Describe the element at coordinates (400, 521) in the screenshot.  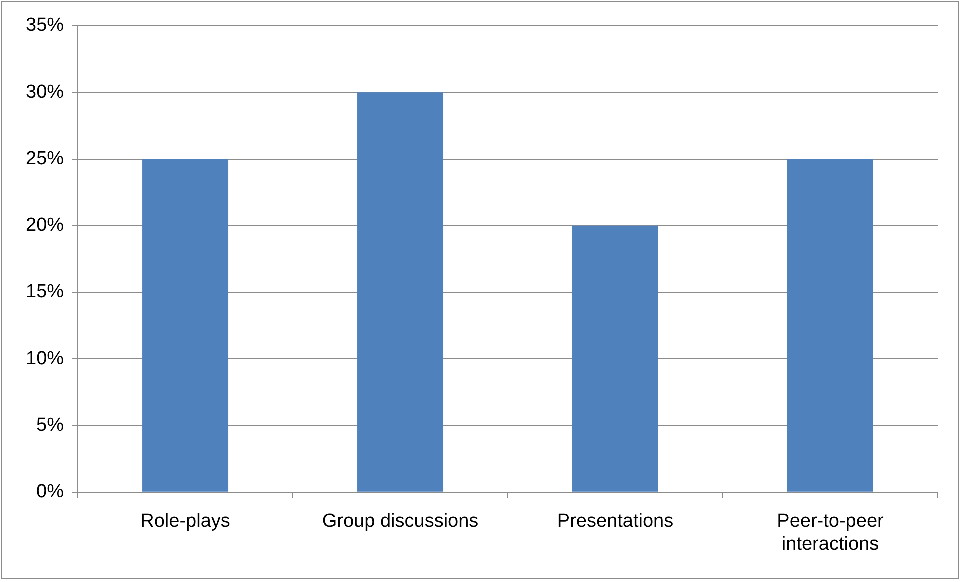
I see `x-tick-label: Group discussions` at that location.